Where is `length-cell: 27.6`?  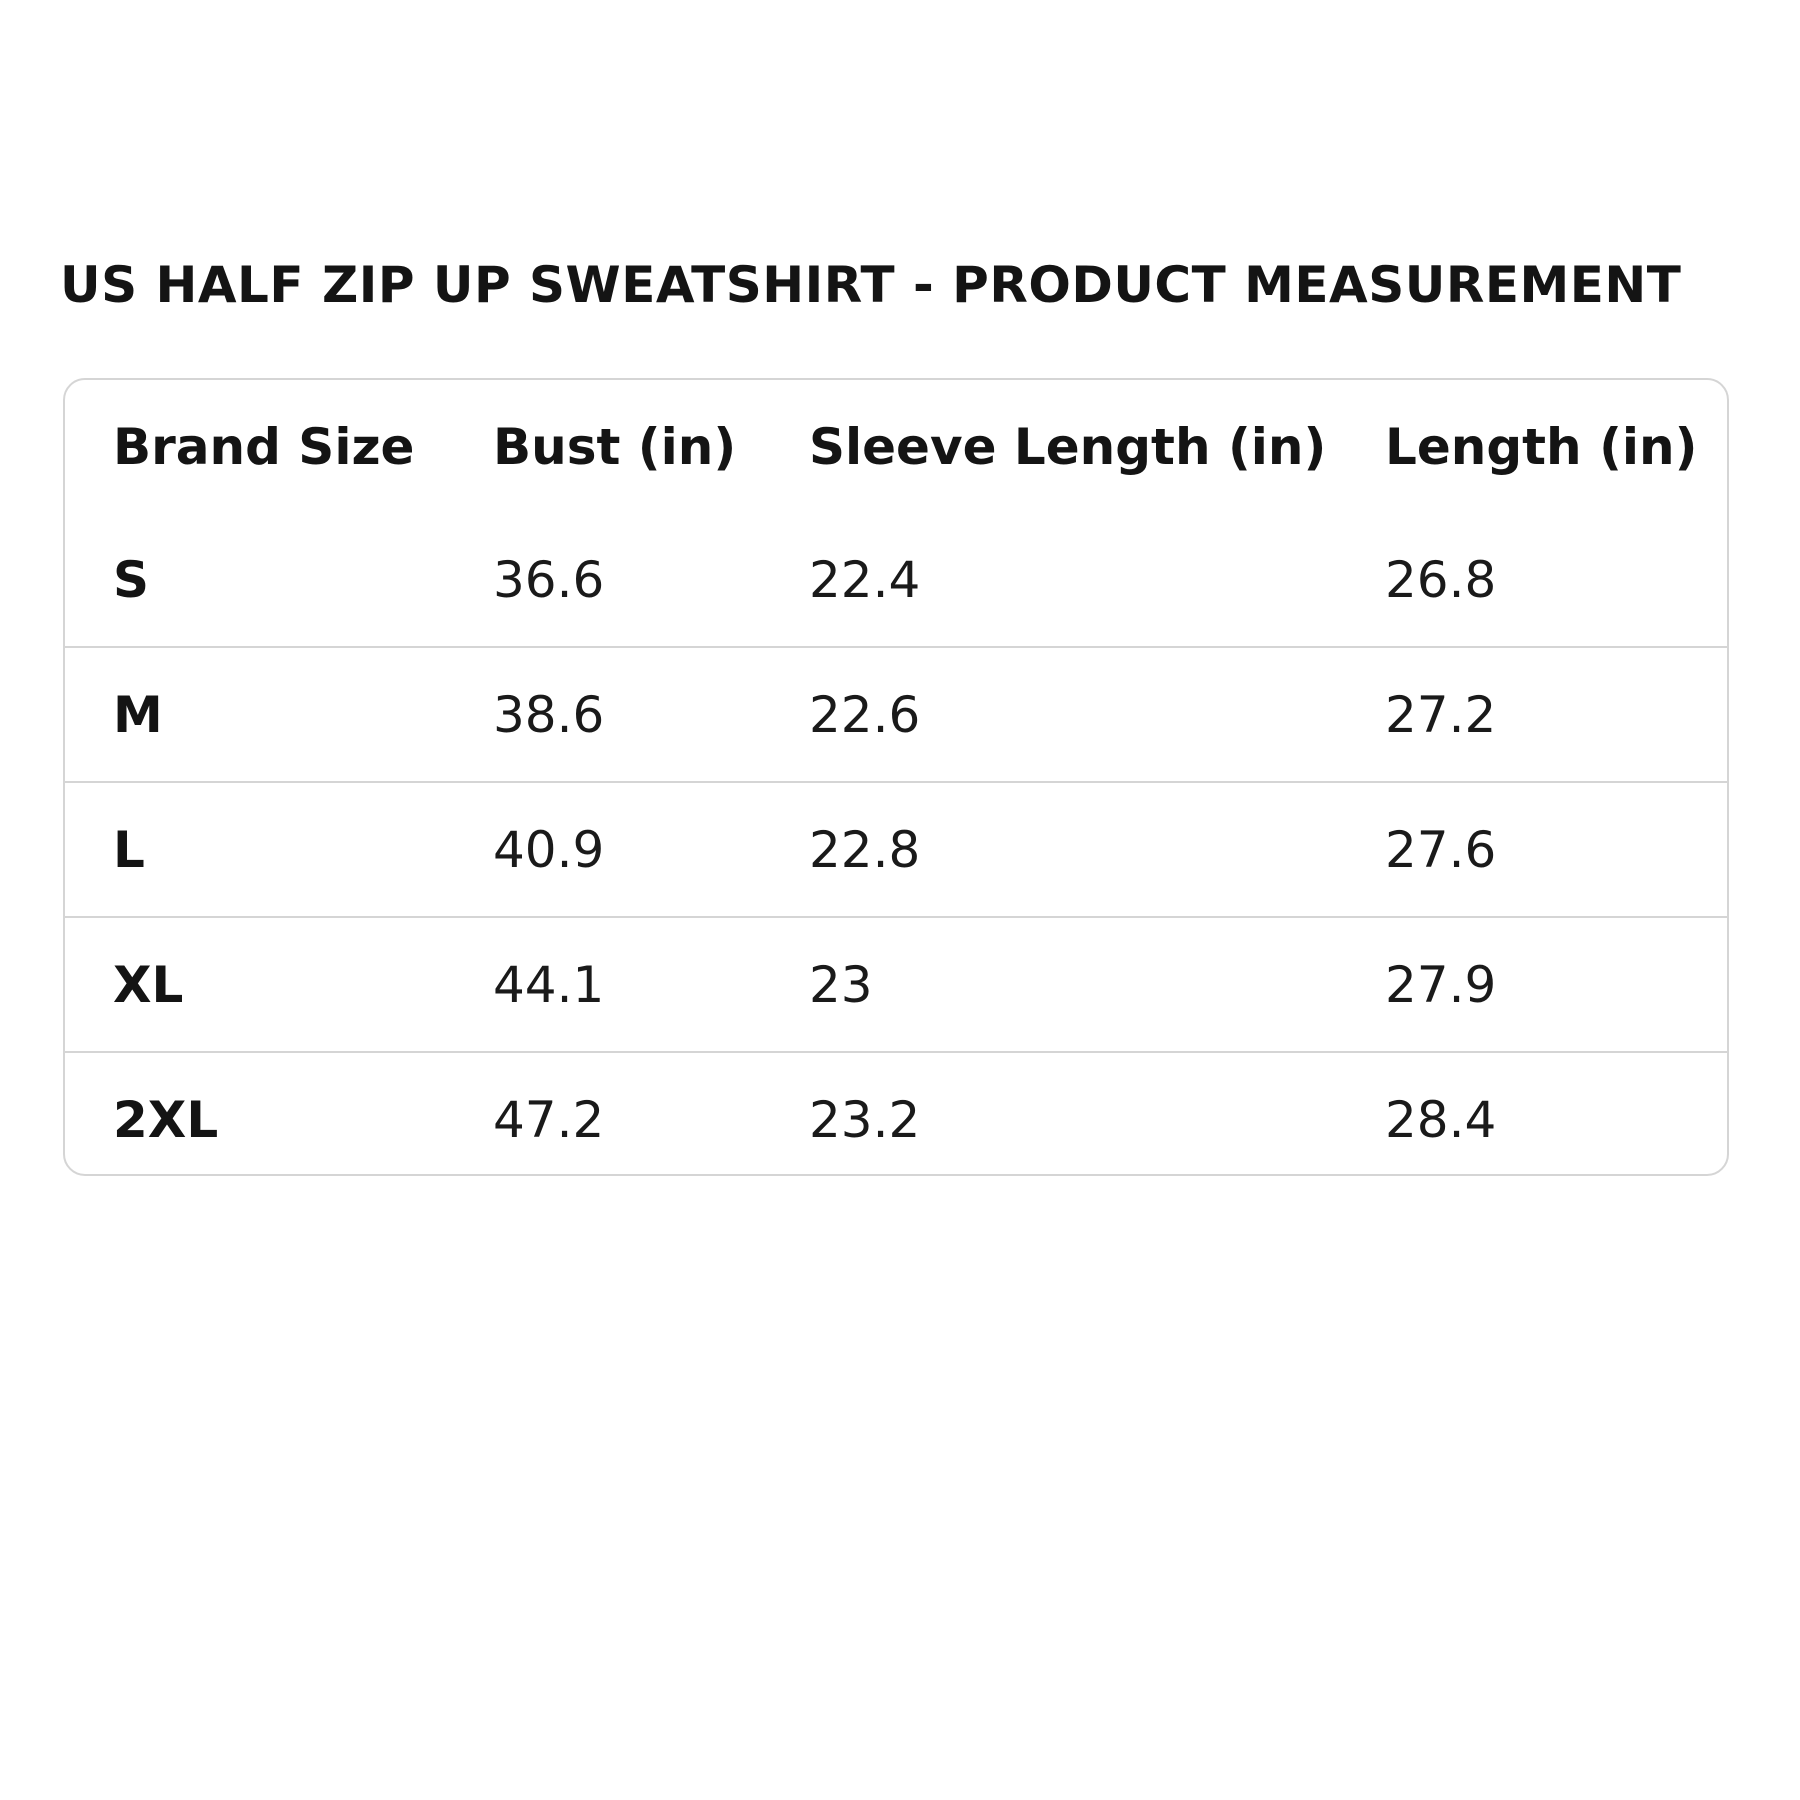
length-cell: 27.6 is located at coordinates (1535, 849).